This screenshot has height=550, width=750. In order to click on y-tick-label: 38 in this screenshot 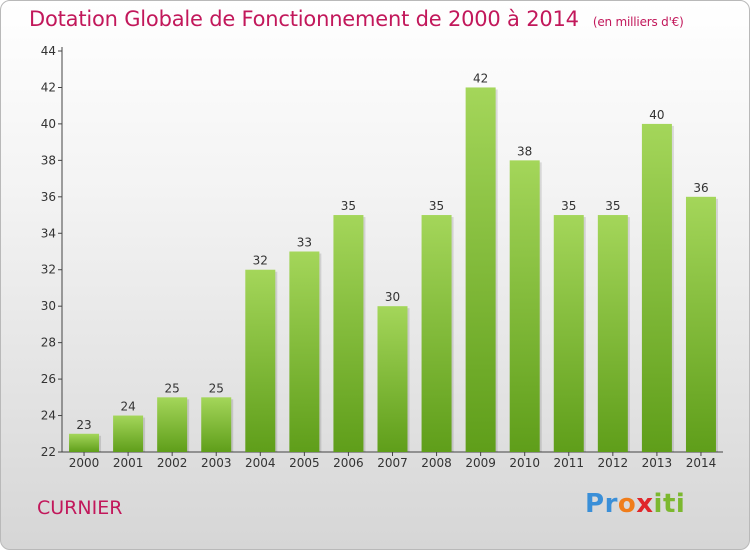, I will do `click(48, 160)`.